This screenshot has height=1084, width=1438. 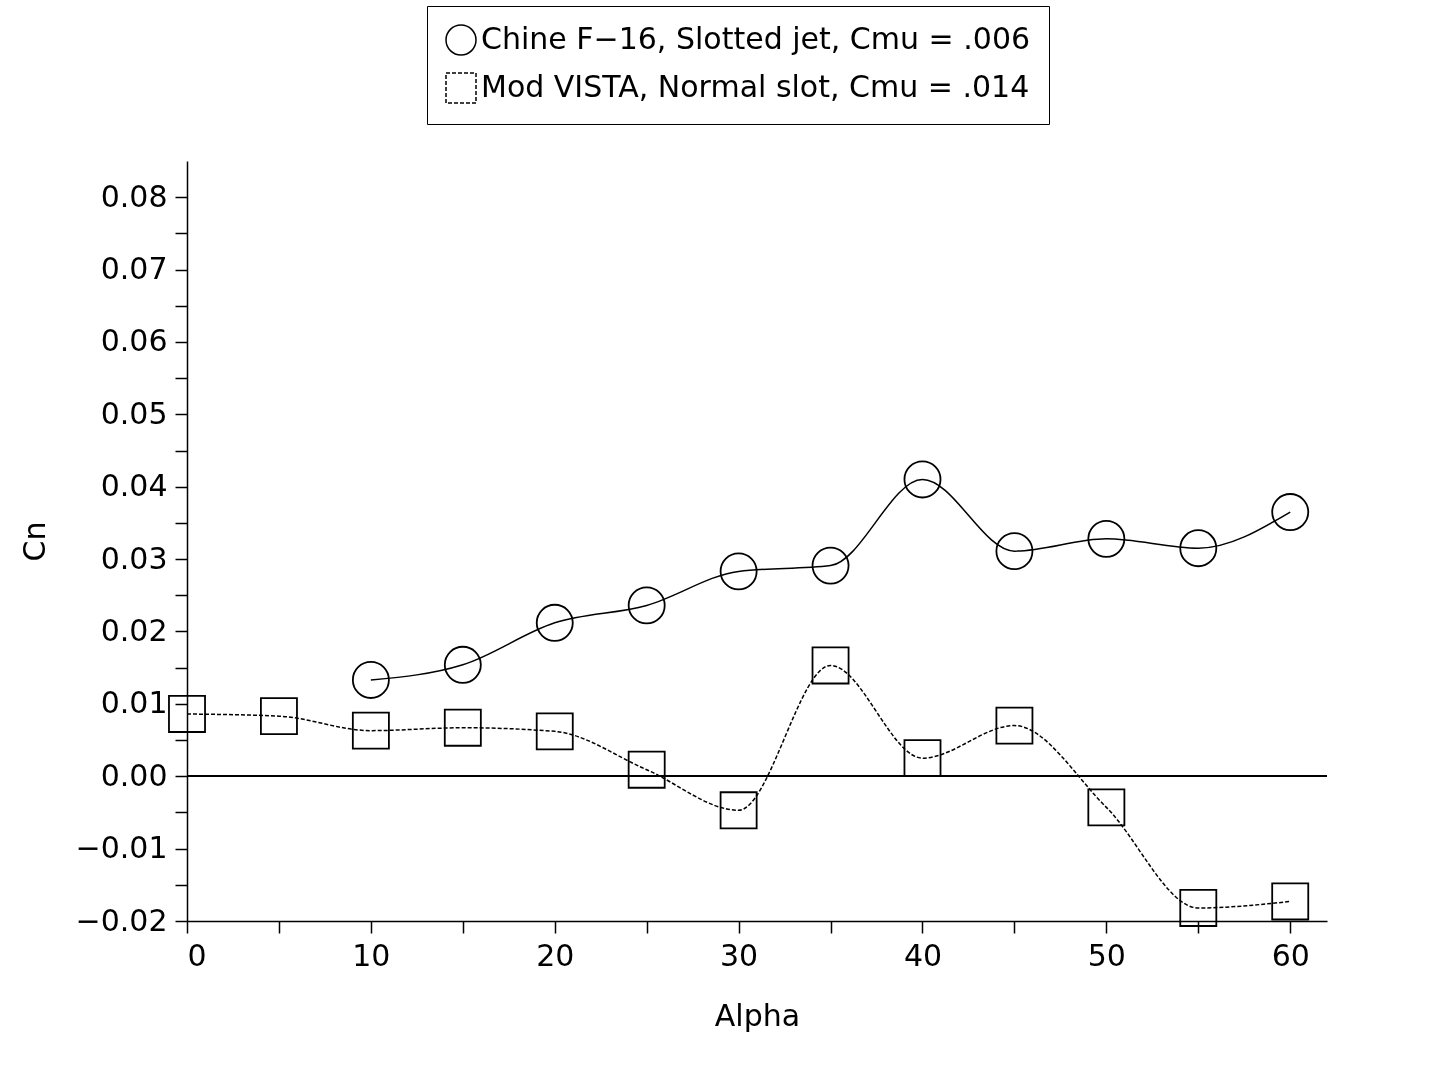 I want to click on x-tick-label: 50, so click(x=1106, y=955).